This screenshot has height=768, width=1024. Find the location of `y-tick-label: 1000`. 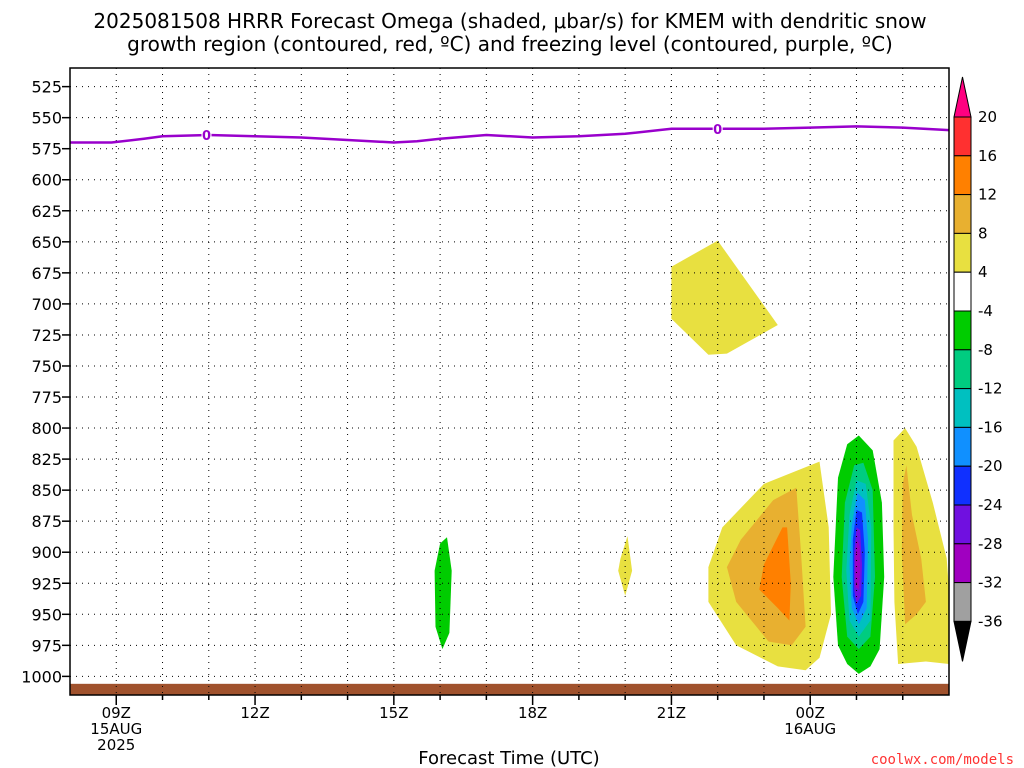

y-tick-label: 1000 is located at coordinates (41, 676).